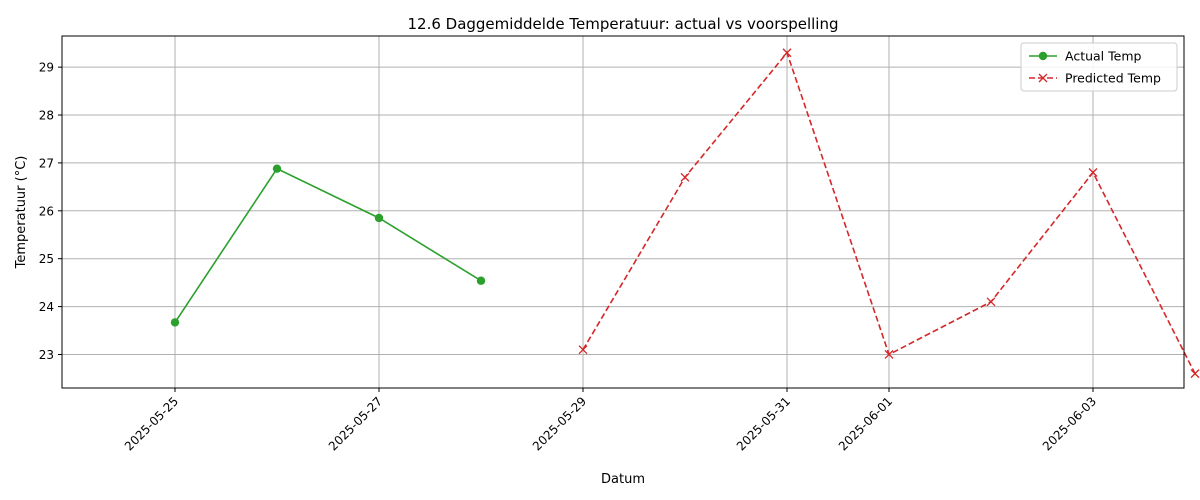  I want to click on y-tick-label: 26, so click(46, 211).